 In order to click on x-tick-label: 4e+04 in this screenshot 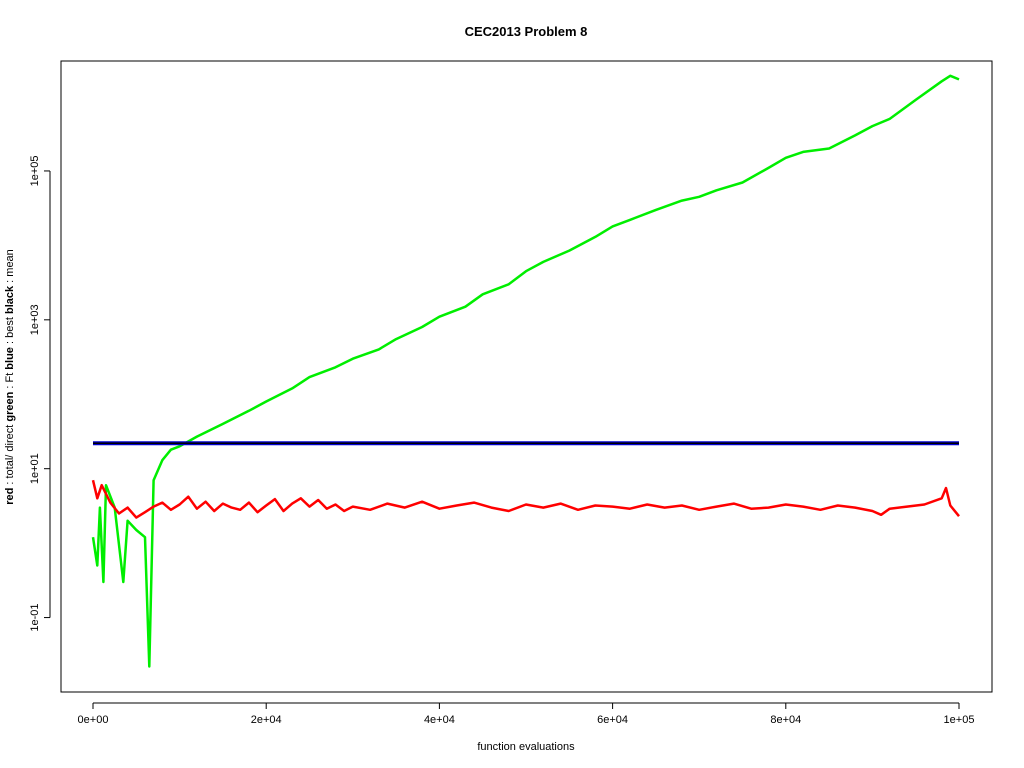, I will do `click(439, 720)`.